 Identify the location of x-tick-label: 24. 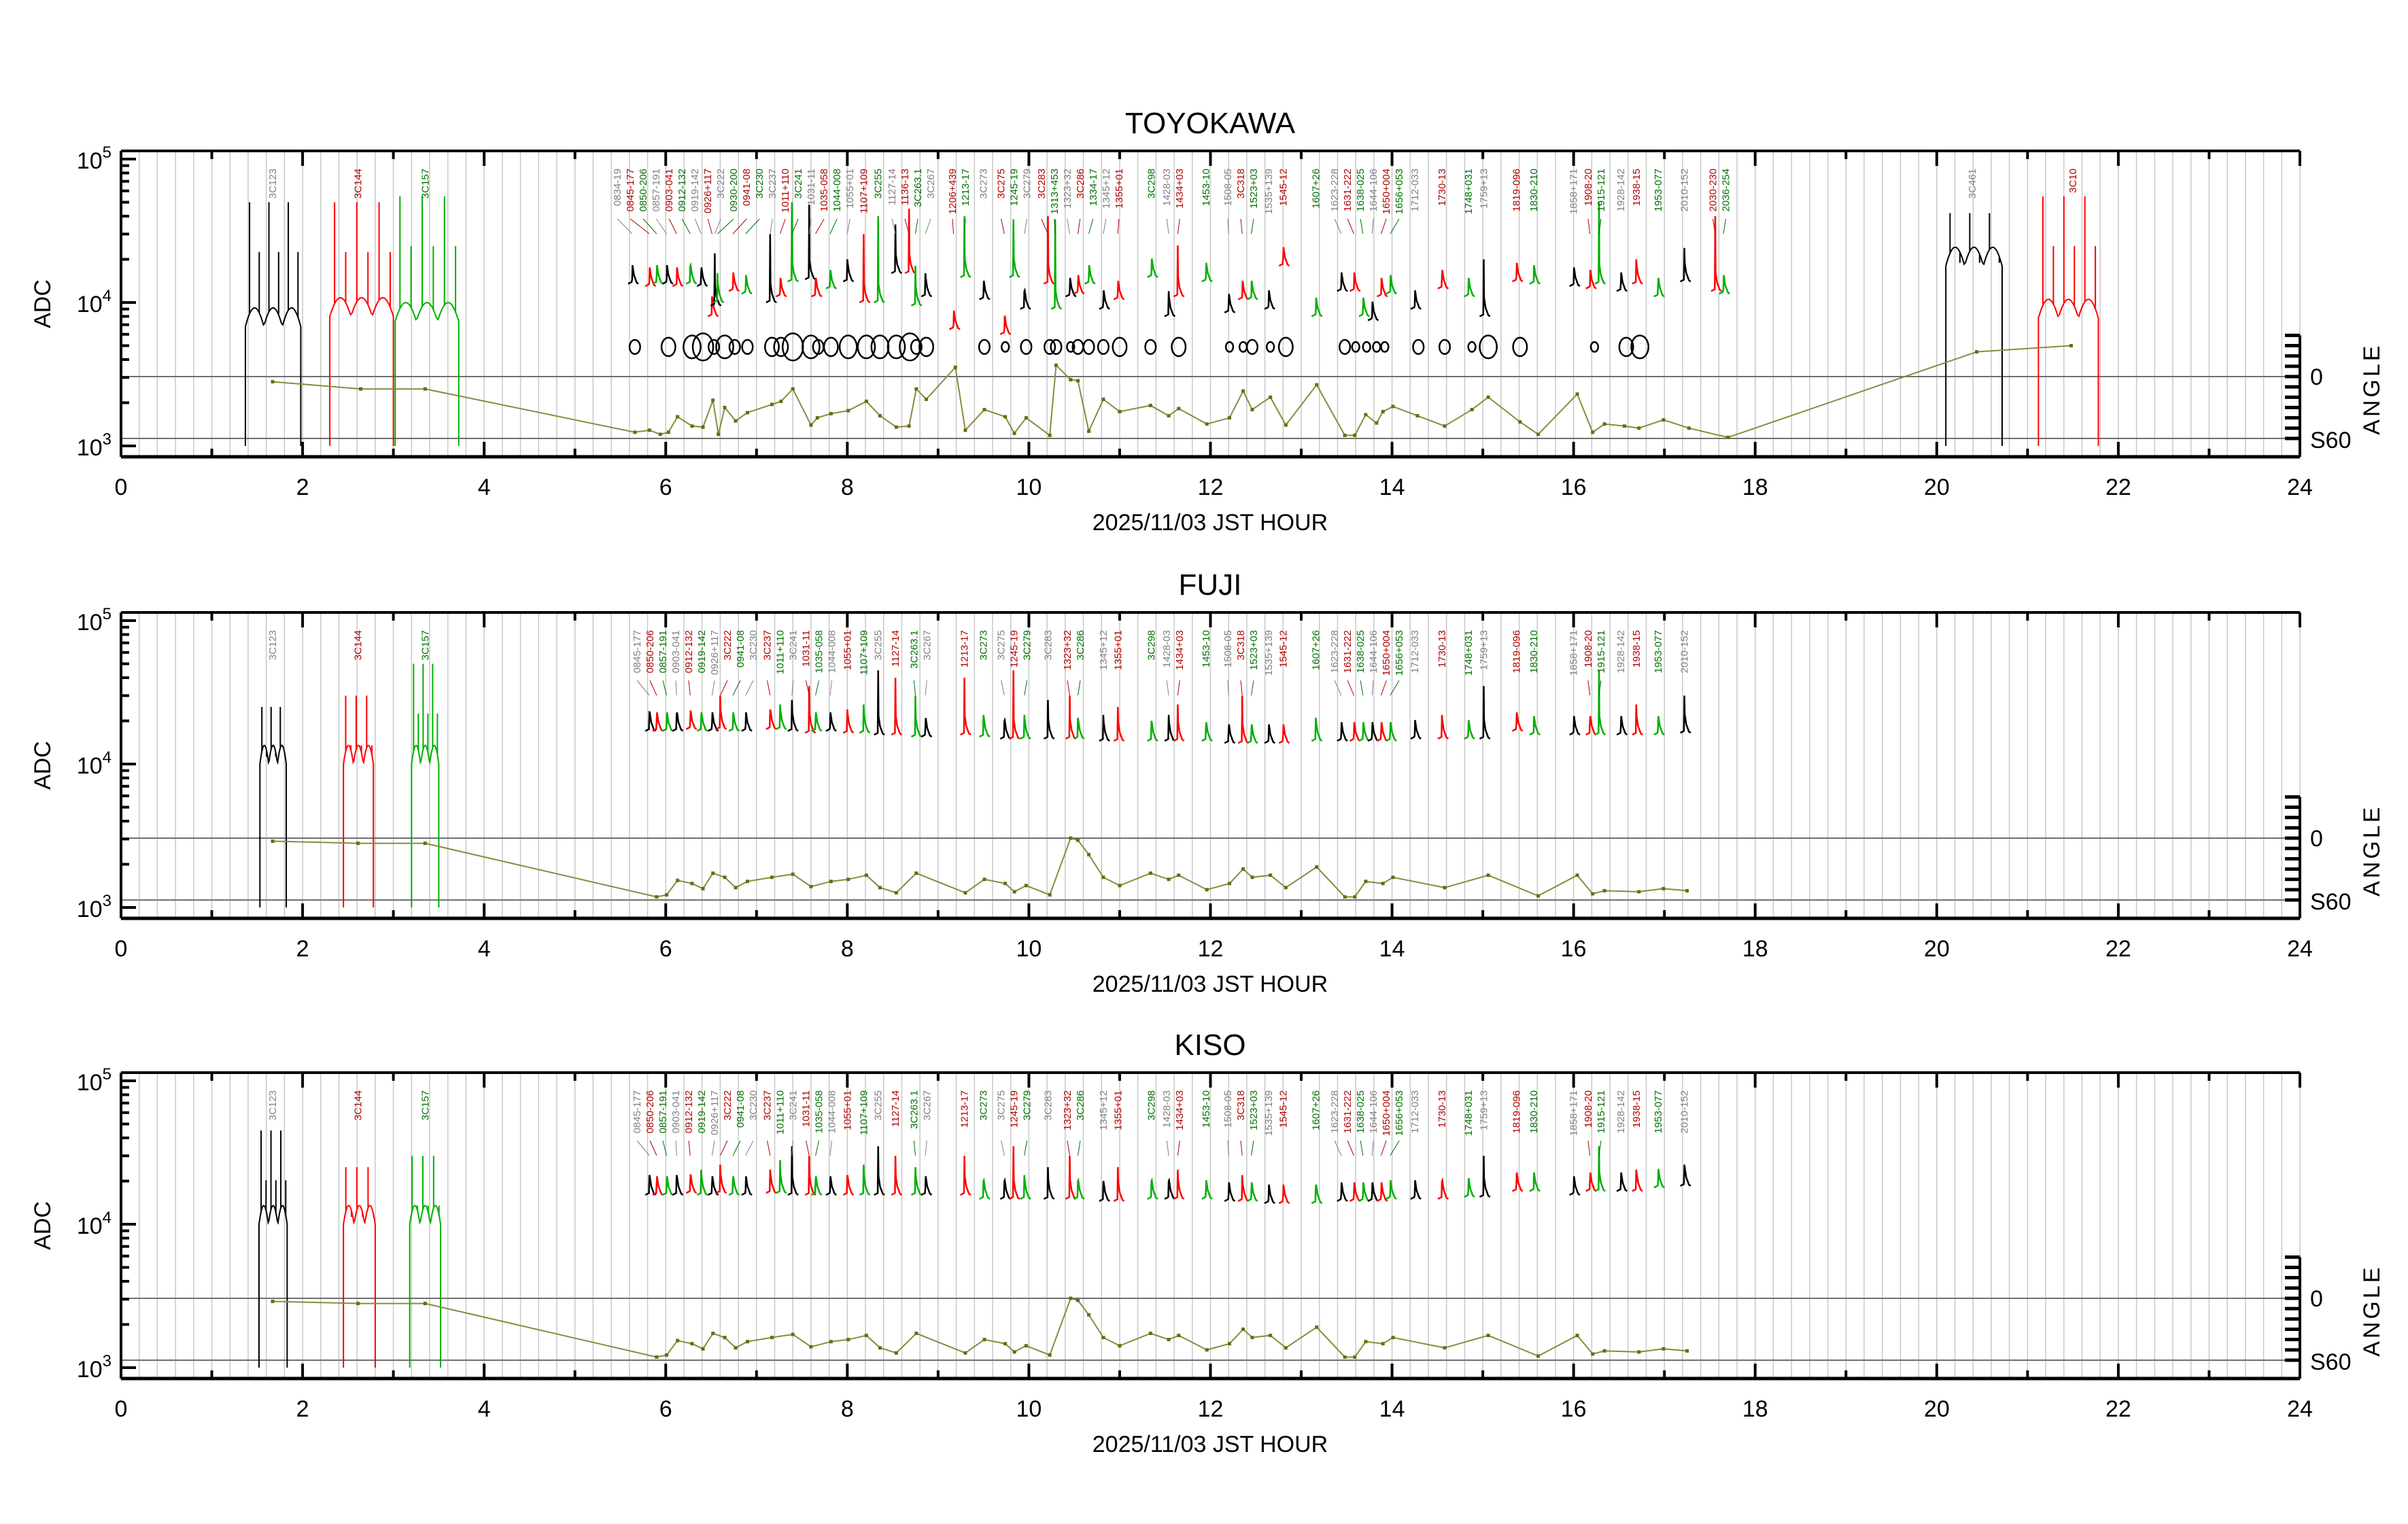
(2300, 487).